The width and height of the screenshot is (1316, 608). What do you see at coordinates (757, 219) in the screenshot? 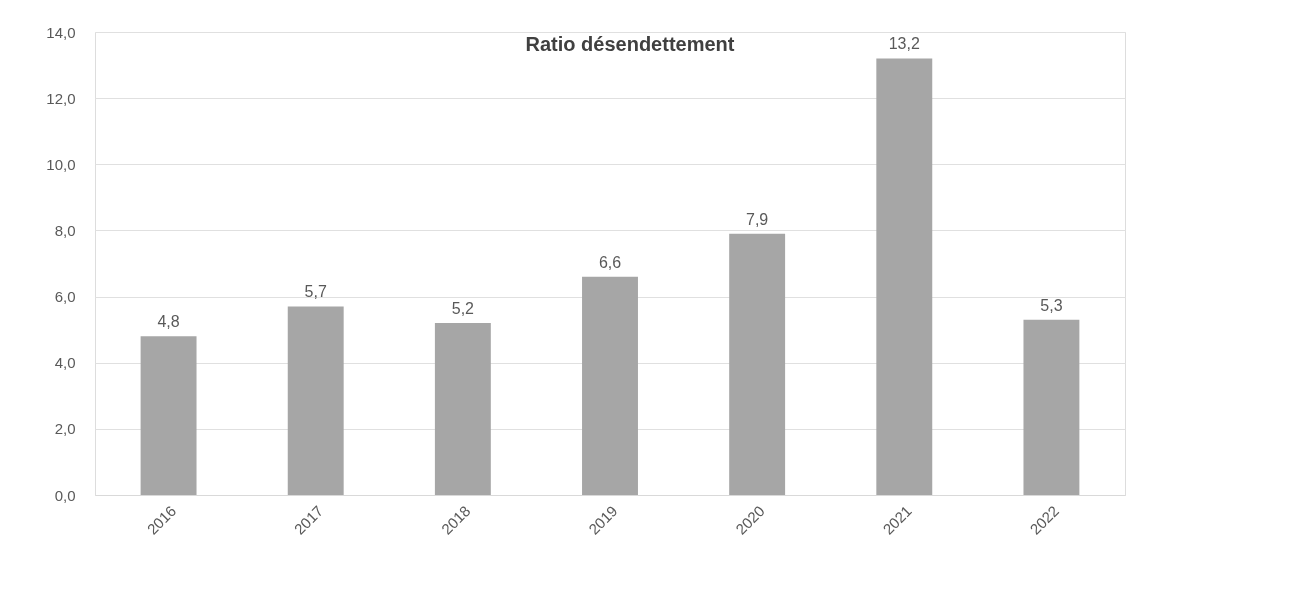
I see `data-label: 7,9` at bounding box center [757, 219].